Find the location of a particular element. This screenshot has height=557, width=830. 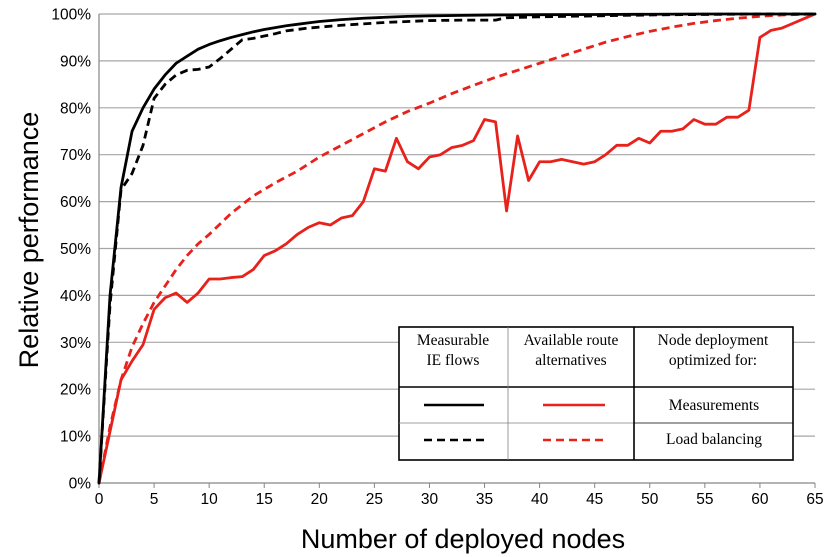

legend-header-ie-flows: Measurable IE flows is located at coordinates (453, 350).